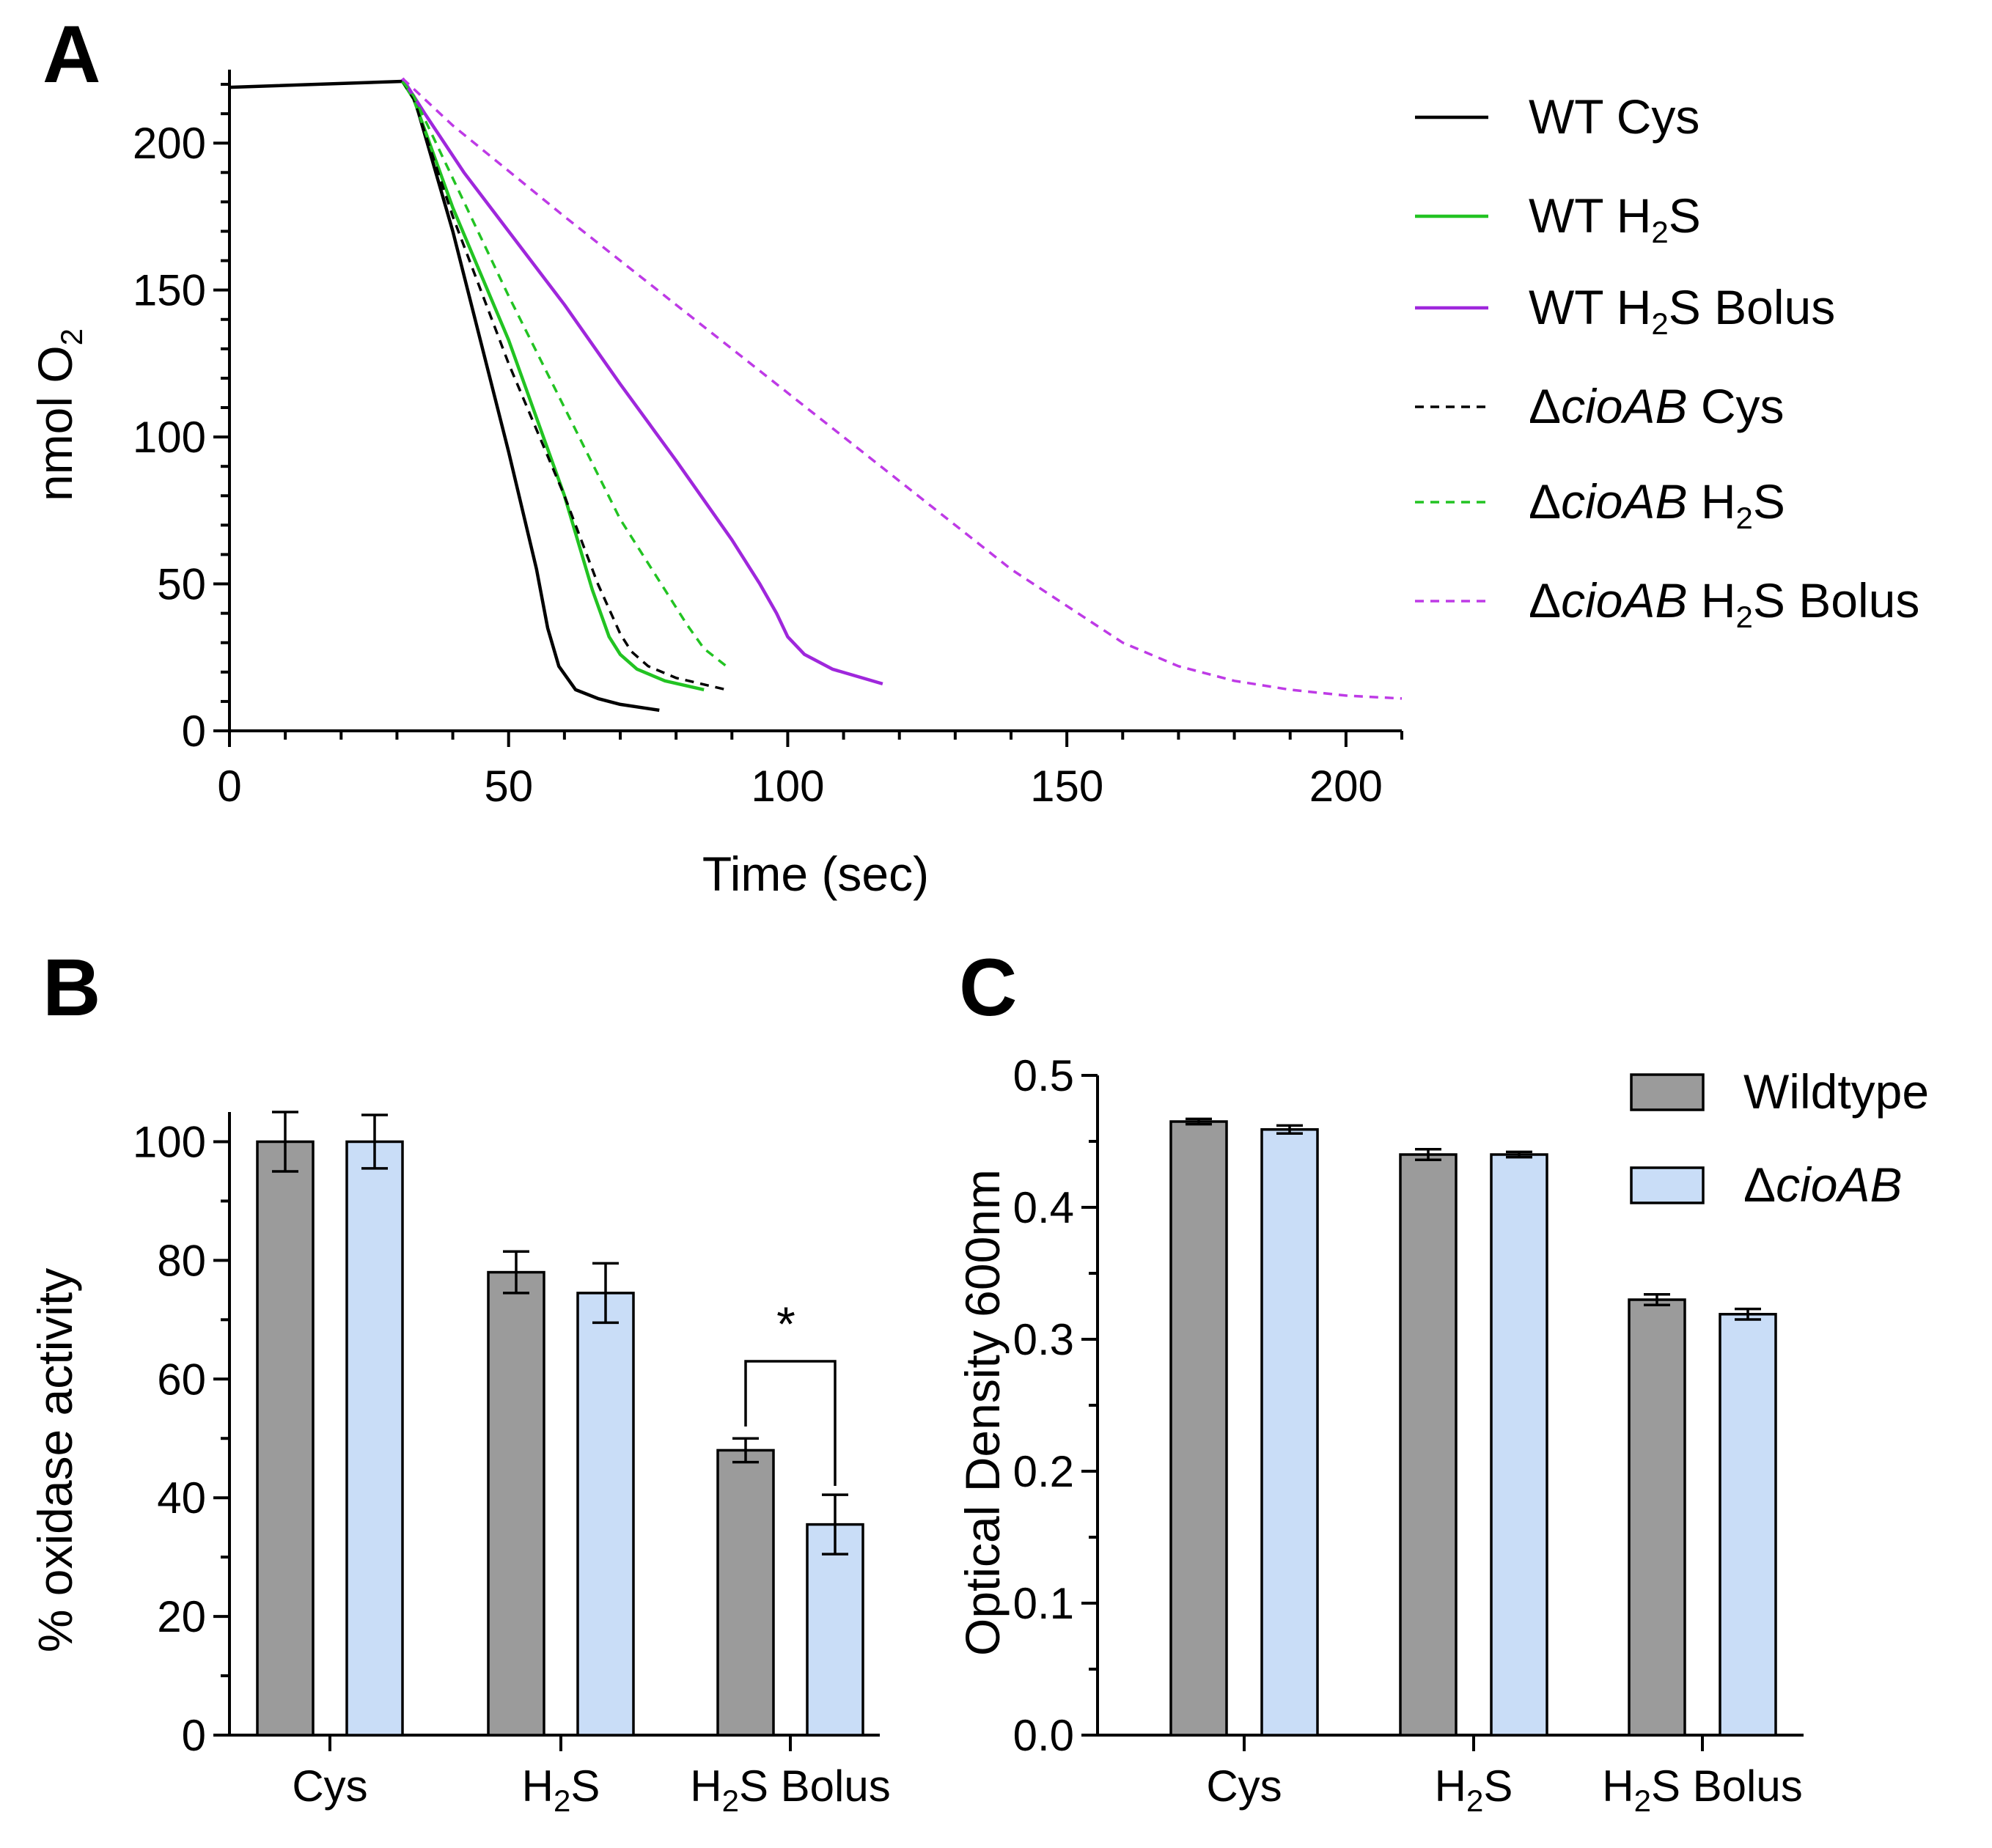 Image resolution: width=1992 pixels, height=1848 pixels. Describe the element at coordinates (229, 786) in the screenshot. I see `x-tick-label: 0` at that location.